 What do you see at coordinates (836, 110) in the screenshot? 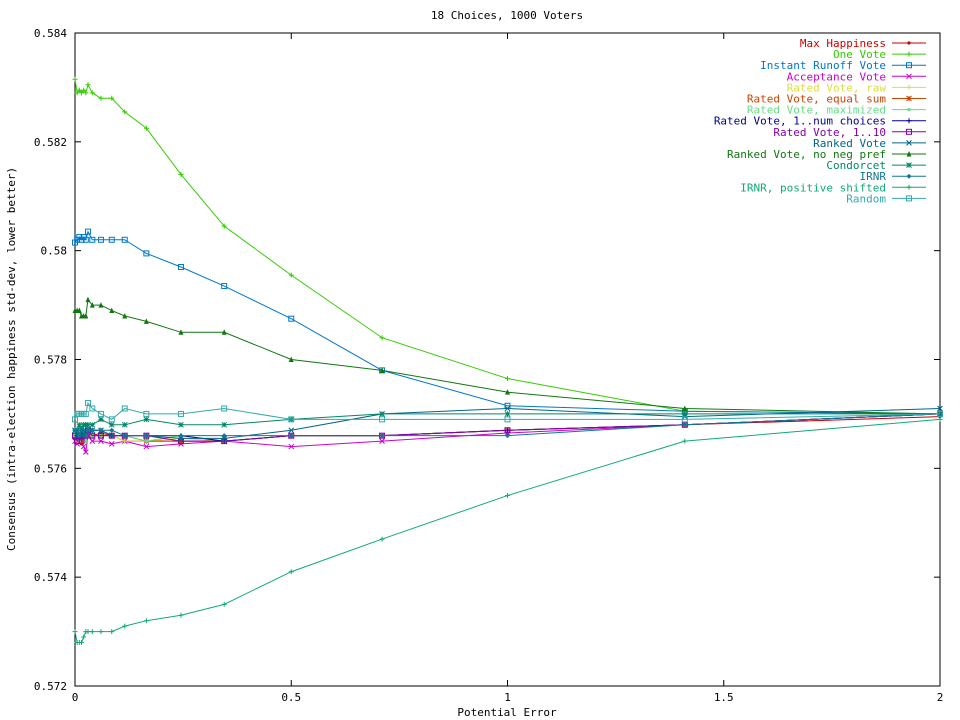
I see `legend-entry: Rated Vote, maximized` at bounding box center [836, 110].